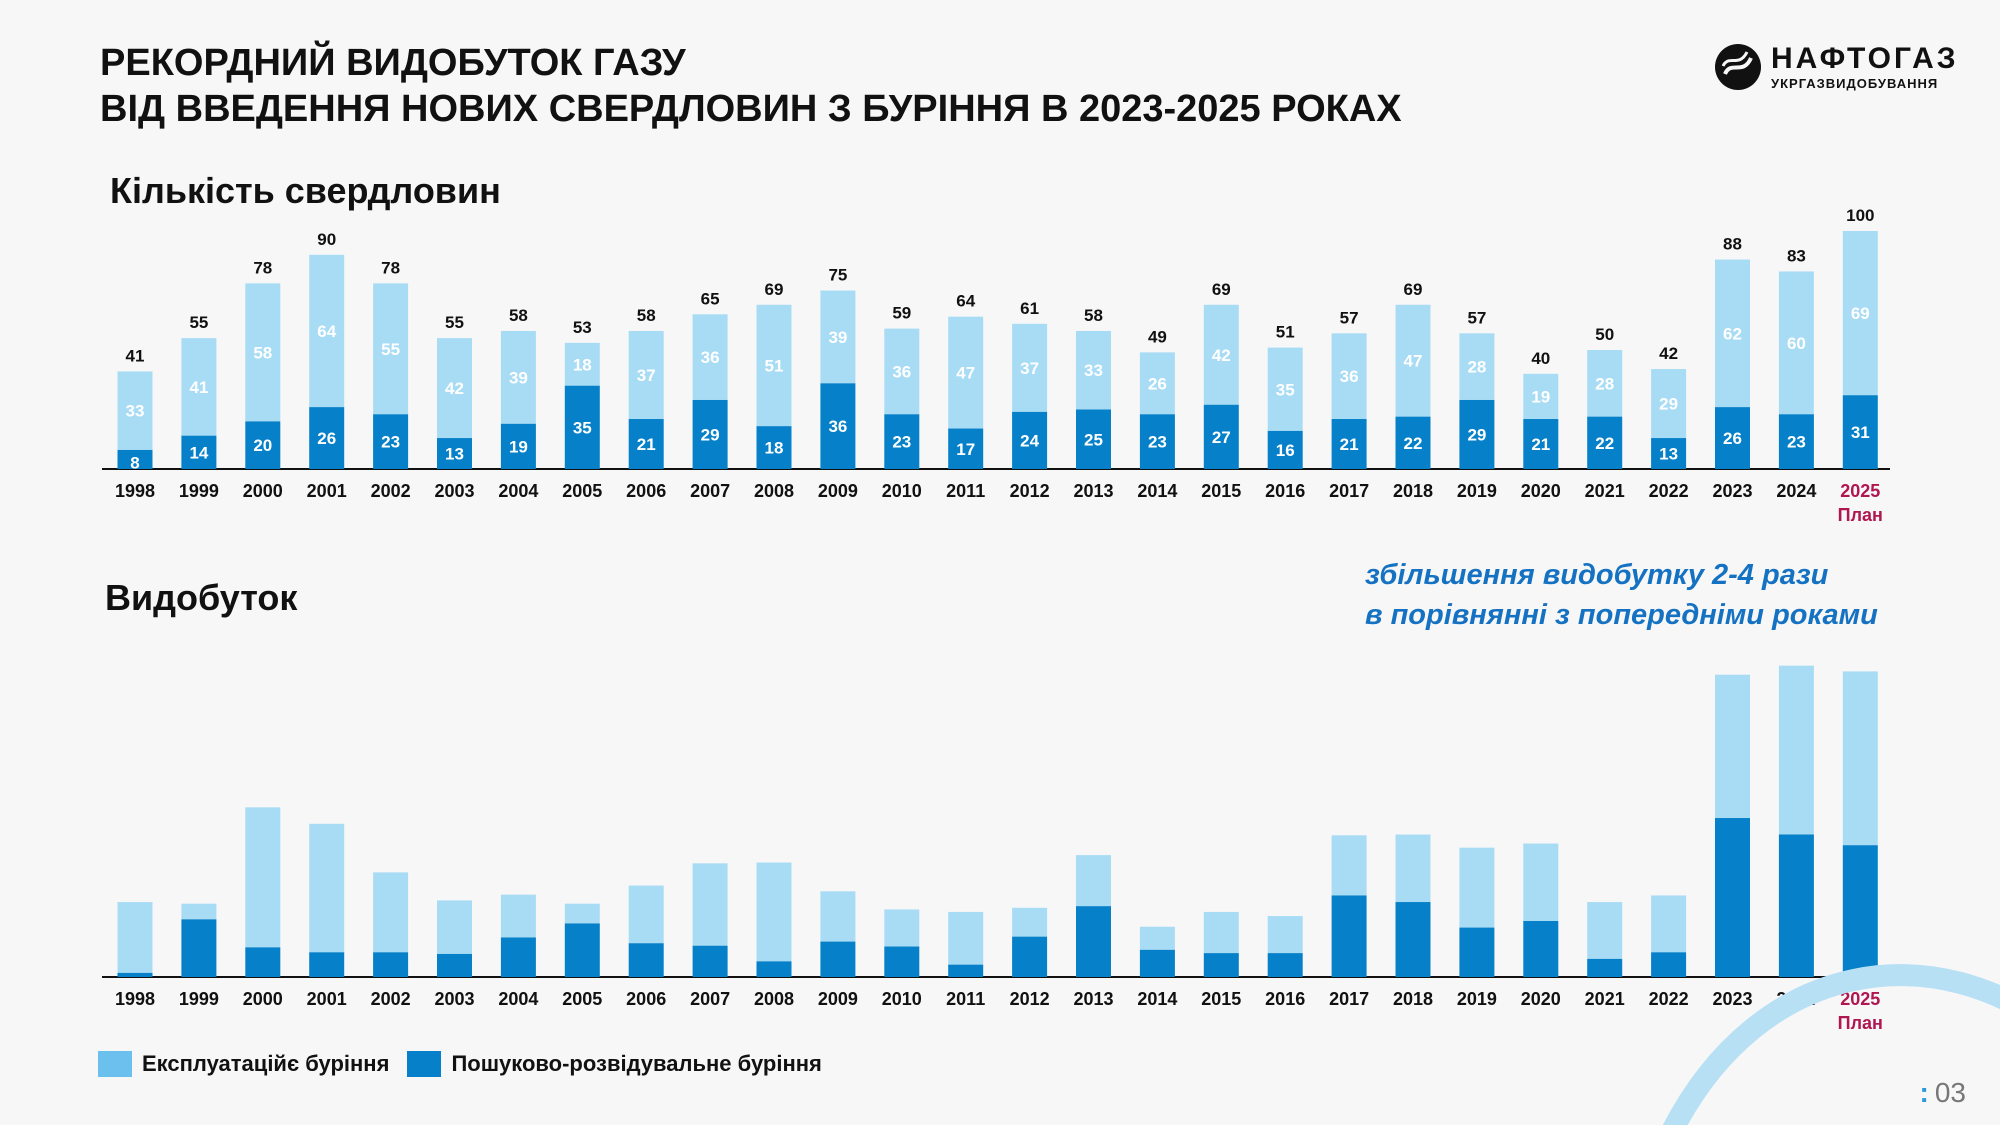  What do you see at coordinates (1669, 964) in the screenshot?
I see `bar-exploration-2022` at bounding box center [1669, 964].